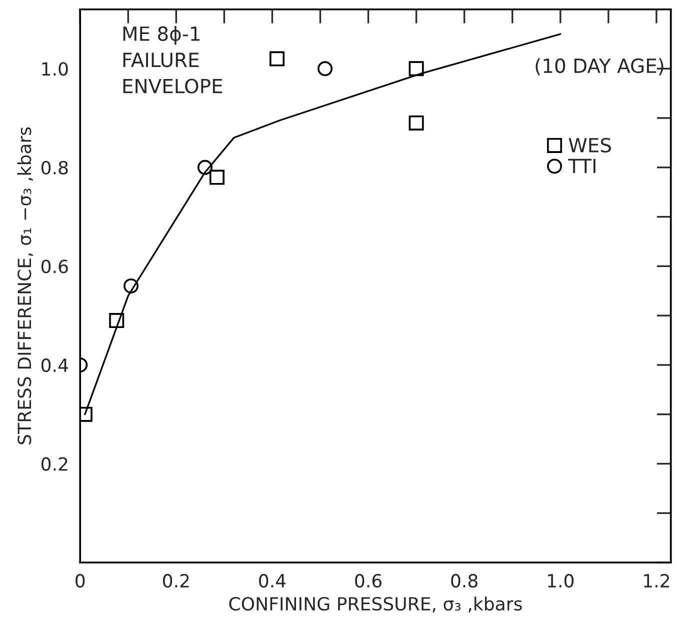 This screenshot has width=679, height=625. I want to click on y-tick-label: 0.4, so click(54, 365).